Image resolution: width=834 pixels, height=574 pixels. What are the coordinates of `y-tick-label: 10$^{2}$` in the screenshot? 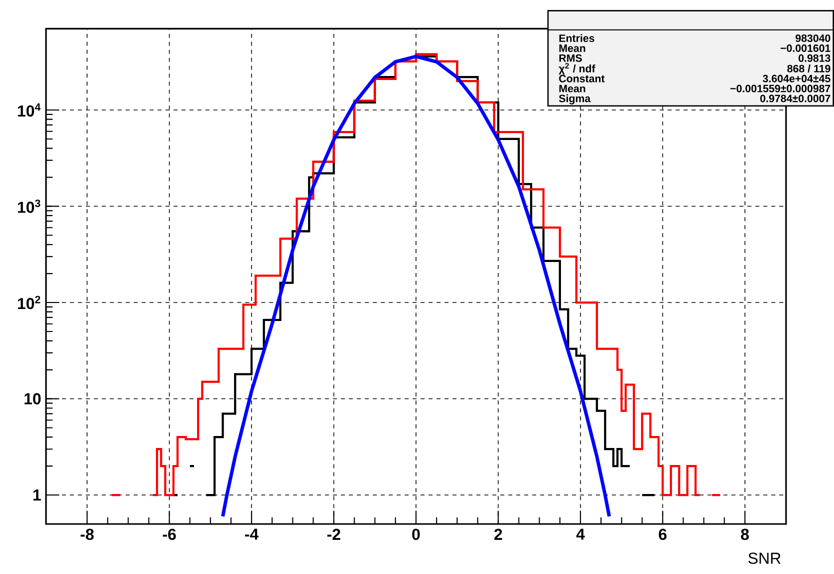 It's located at (29, 303).